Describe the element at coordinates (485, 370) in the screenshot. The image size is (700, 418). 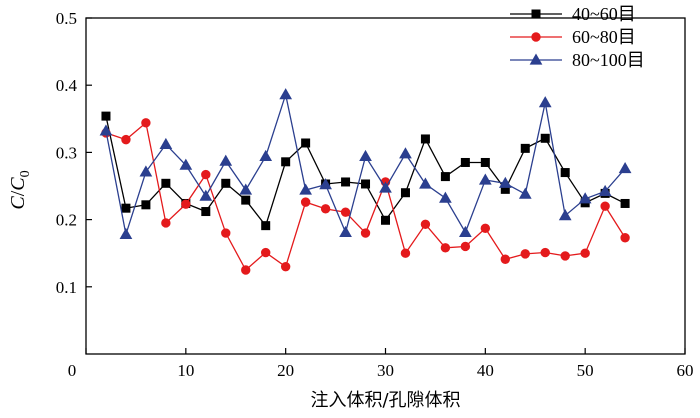
I see `x-tick-label: 40` at that location.